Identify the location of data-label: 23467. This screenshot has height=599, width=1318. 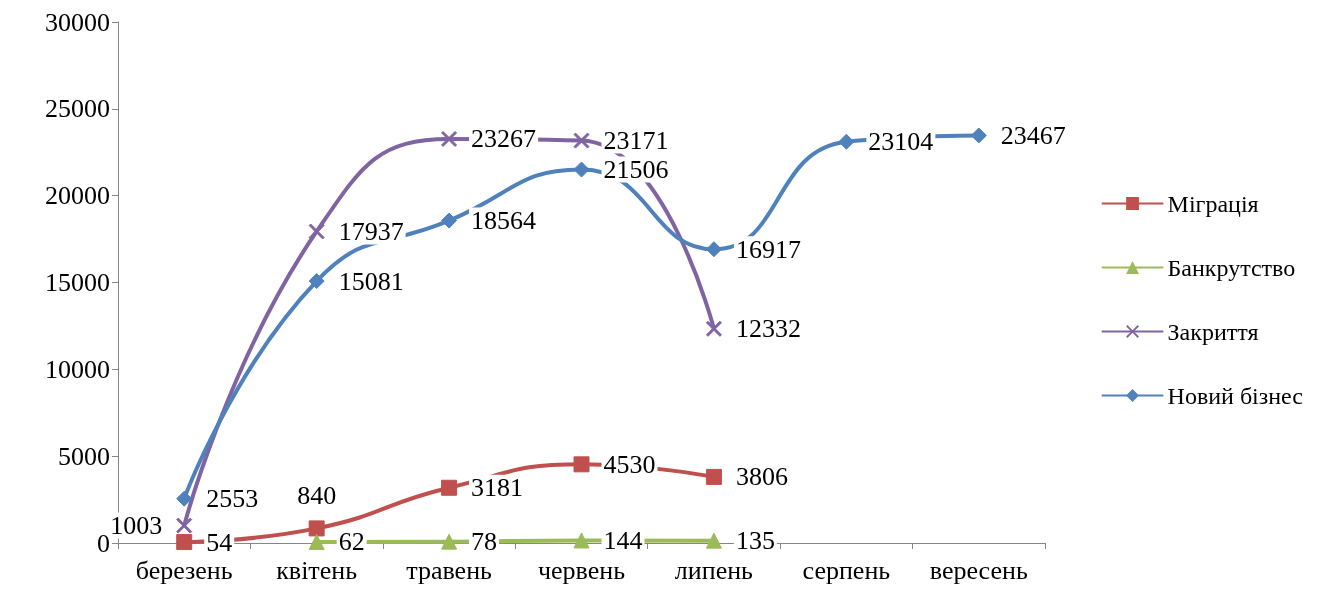
(1033, 135).